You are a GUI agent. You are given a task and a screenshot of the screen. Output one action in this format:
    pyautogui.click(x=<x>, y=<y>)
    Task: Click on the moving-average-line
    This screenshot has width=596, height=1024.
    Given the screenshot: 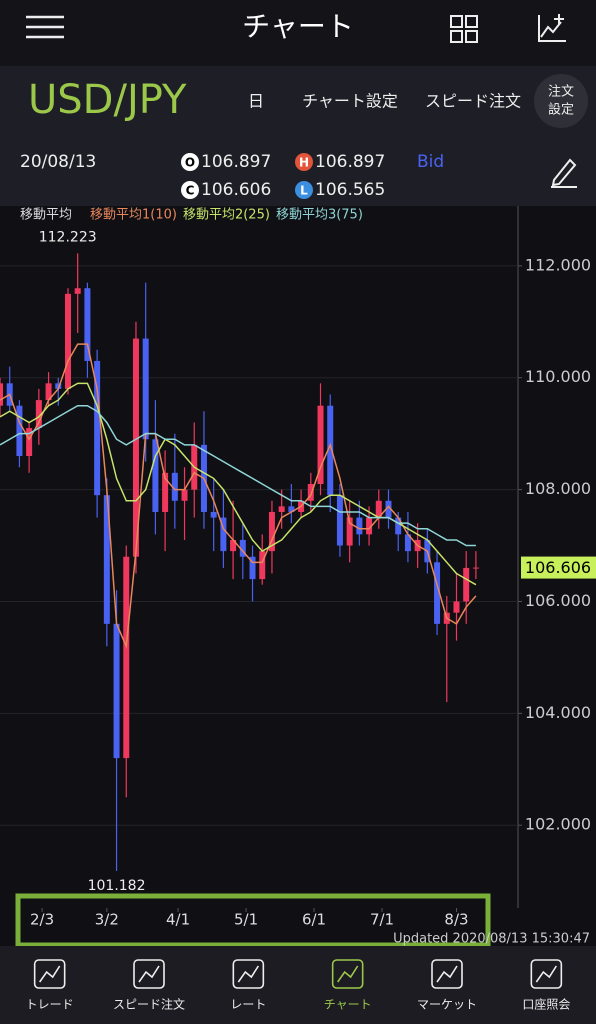 What is the action you would take?
    pyautogui.click(x=238, y=475)
    